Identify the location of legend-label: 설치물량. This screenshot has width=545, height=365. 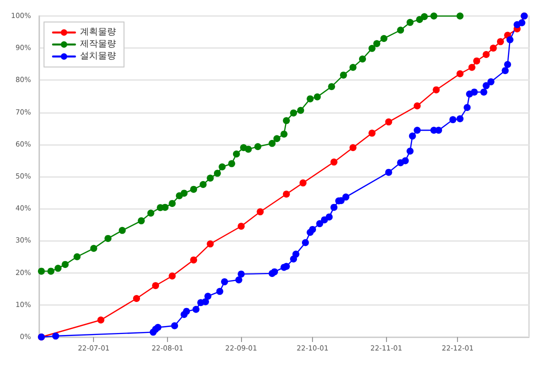
(98, 57).